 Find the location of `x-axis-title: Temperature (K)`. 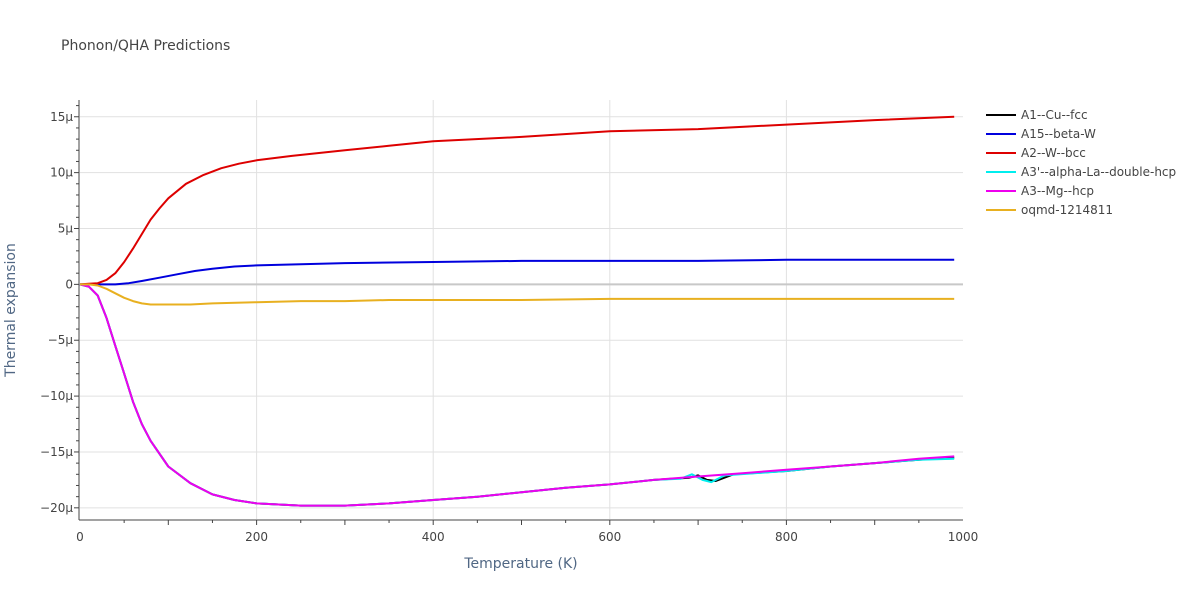

x-axis-title: Temperature (K) is located at coordinates (520, 564).